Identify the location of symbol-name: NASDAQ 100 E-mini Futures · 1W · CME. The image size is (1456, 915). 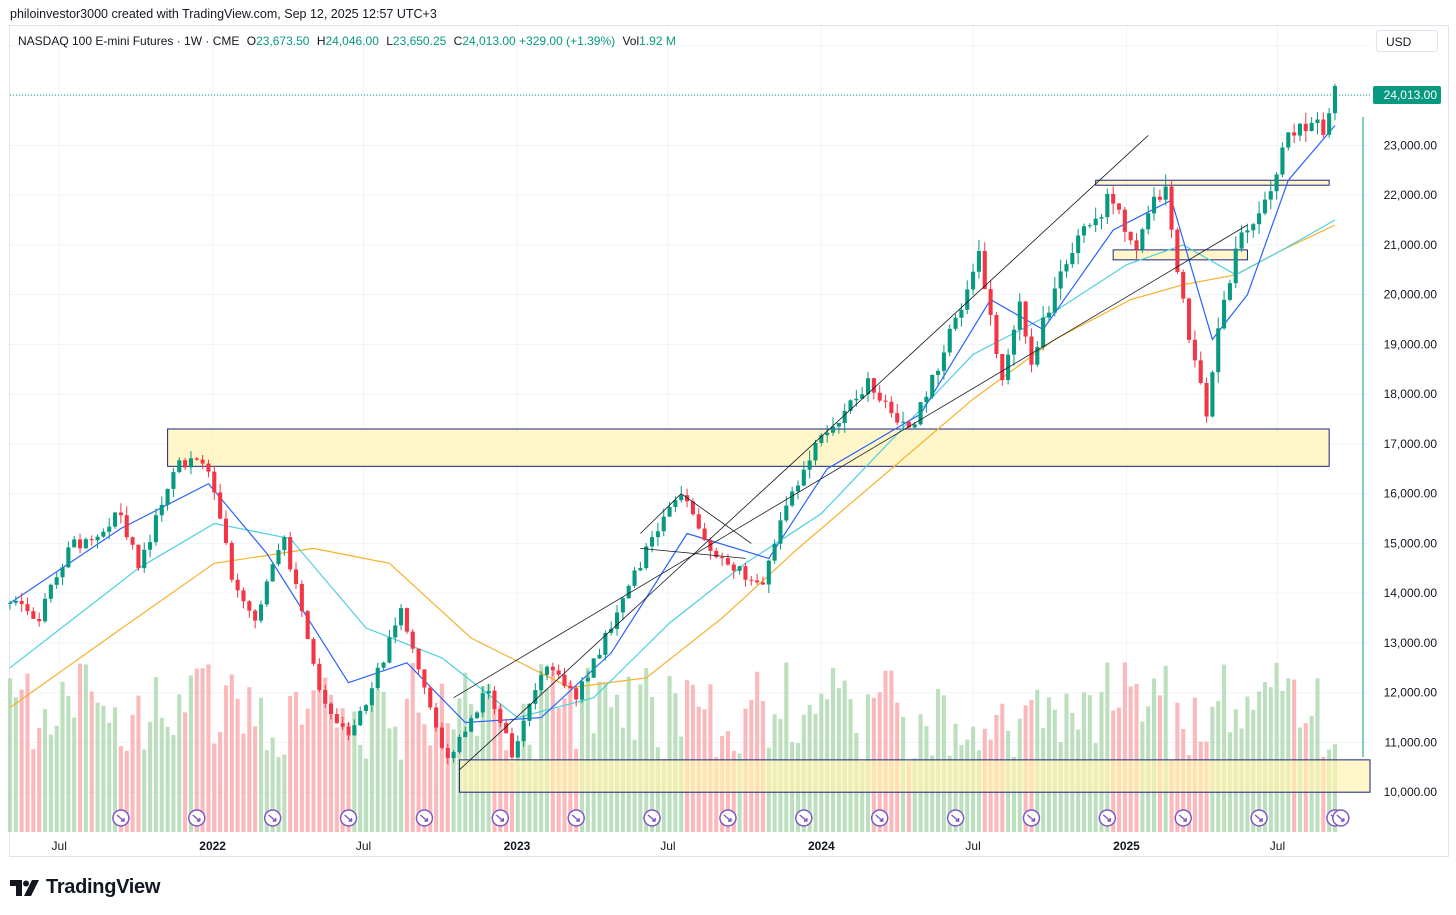
(129, 41).